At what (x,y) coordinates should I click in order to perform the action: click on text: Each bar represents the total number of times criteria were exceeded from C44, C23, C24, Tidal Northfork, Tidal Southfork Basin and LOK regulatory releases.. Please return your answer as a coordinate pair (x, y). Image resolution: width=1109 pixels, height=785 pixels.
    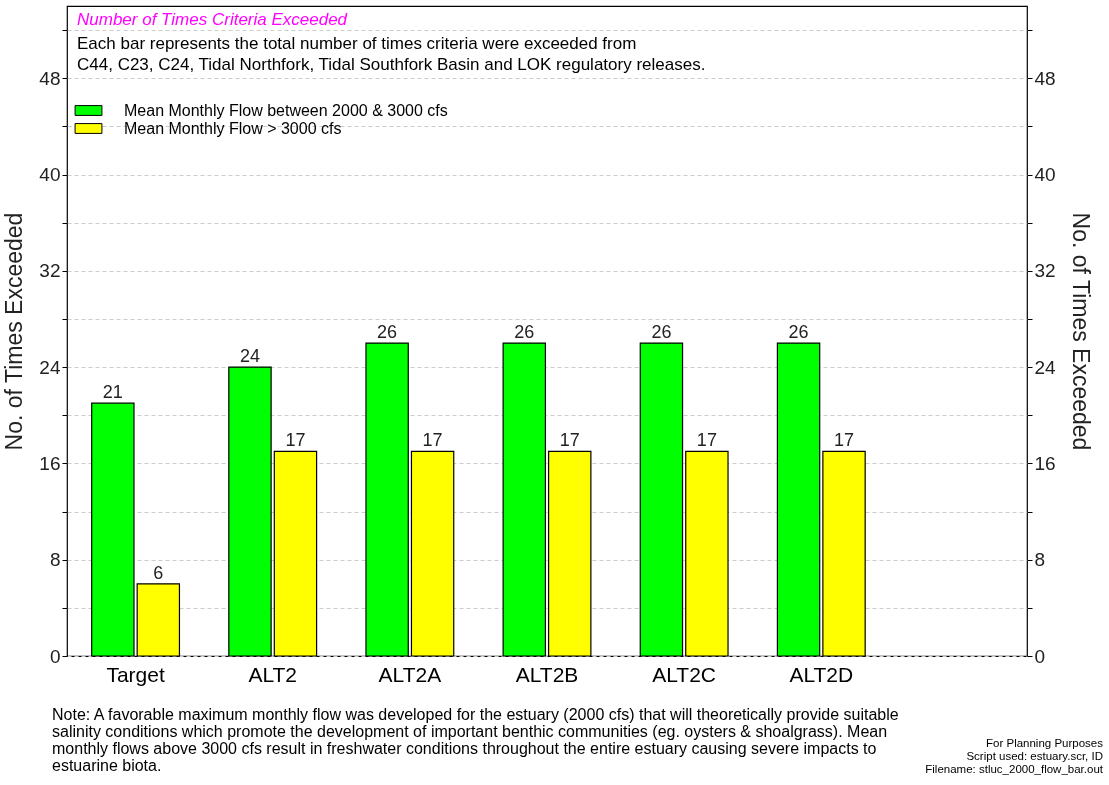
    Looking at the image, I should click on (391, 54).